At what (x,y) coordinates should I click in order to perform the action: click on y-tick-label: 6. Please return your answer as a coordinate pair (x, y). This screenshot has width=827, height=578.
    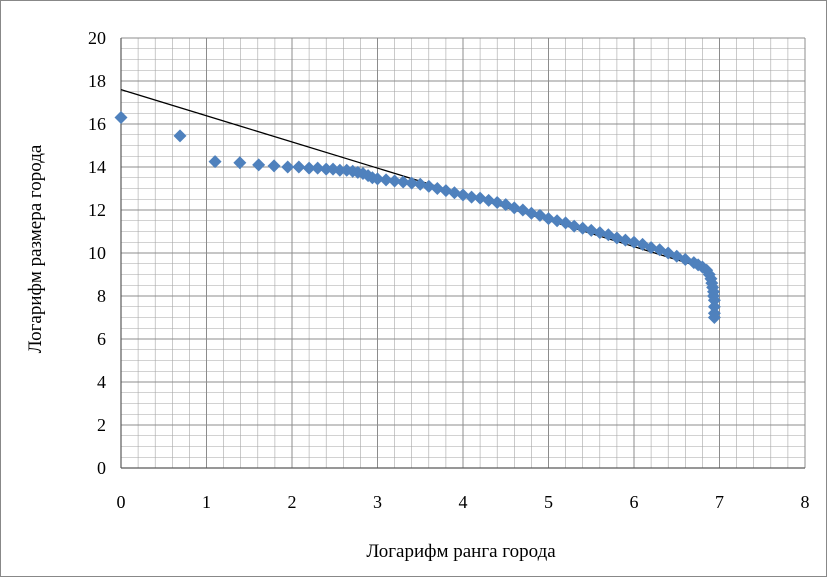
    Looking at the image, I should click on (101, 339).